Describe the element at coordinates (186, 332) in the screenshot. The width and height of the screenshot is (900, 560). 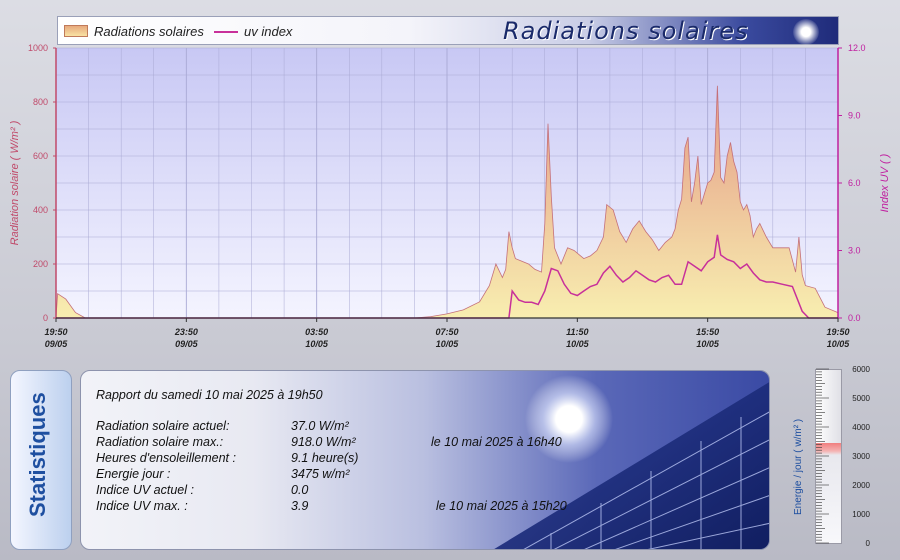
I see `x-tick-time: 23:50` at that location.